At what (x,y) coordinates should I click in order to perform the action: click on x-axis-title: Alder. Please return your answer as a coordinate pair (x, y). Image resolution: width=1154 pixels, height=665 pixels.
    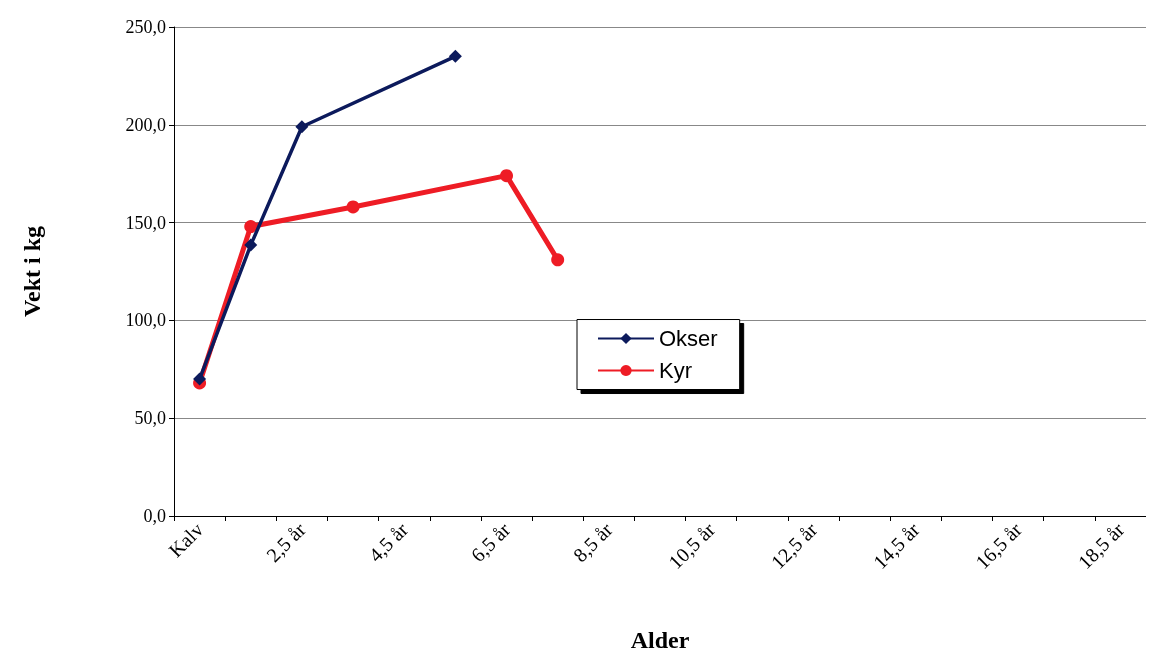
    Looking at the image, I should click on (660, 640).